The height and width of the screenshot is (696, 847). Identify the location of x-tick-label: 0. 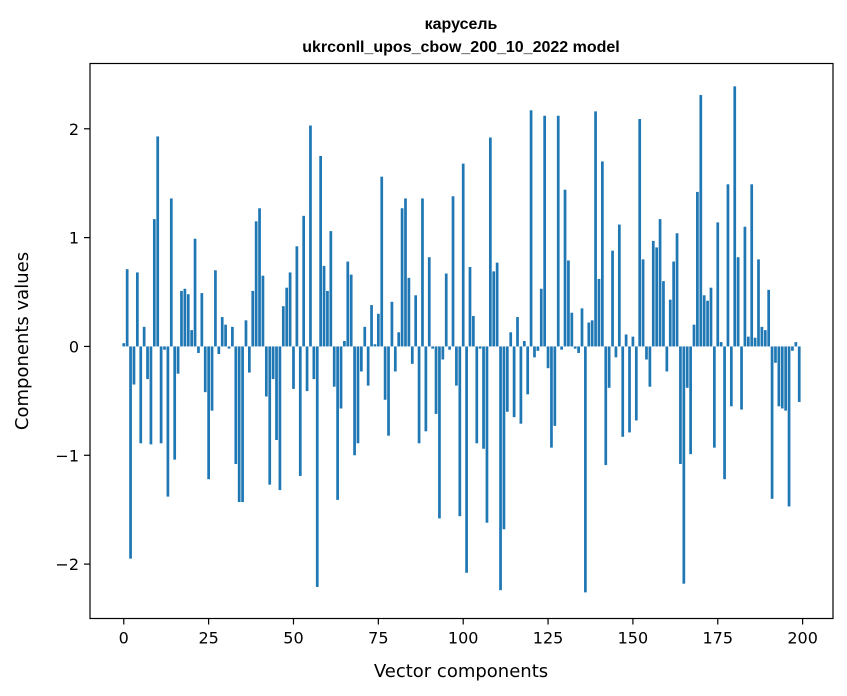
(124, 638).